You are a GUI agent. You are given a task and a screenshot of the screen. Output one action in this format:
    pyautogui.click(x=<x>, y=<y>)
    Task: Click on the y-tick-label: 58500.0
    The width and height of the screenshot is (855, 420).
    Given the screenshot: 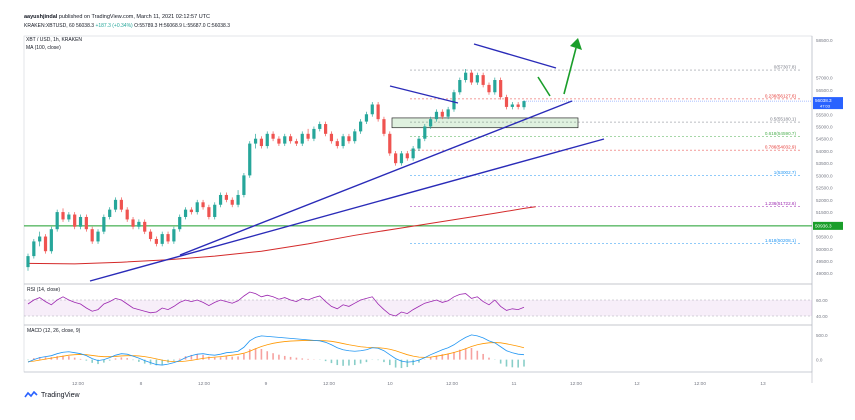 What is the action you would take?
    pyautogui.click(x=824, y=40)
    